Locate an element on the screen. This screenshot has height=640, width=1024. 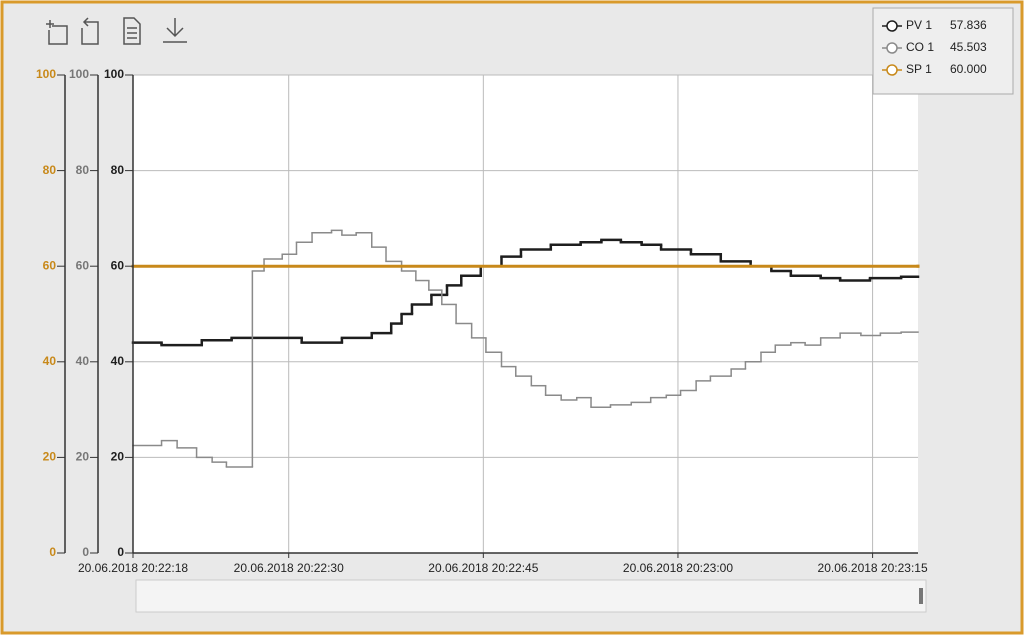
report-button is located at coordinates (132, 31).